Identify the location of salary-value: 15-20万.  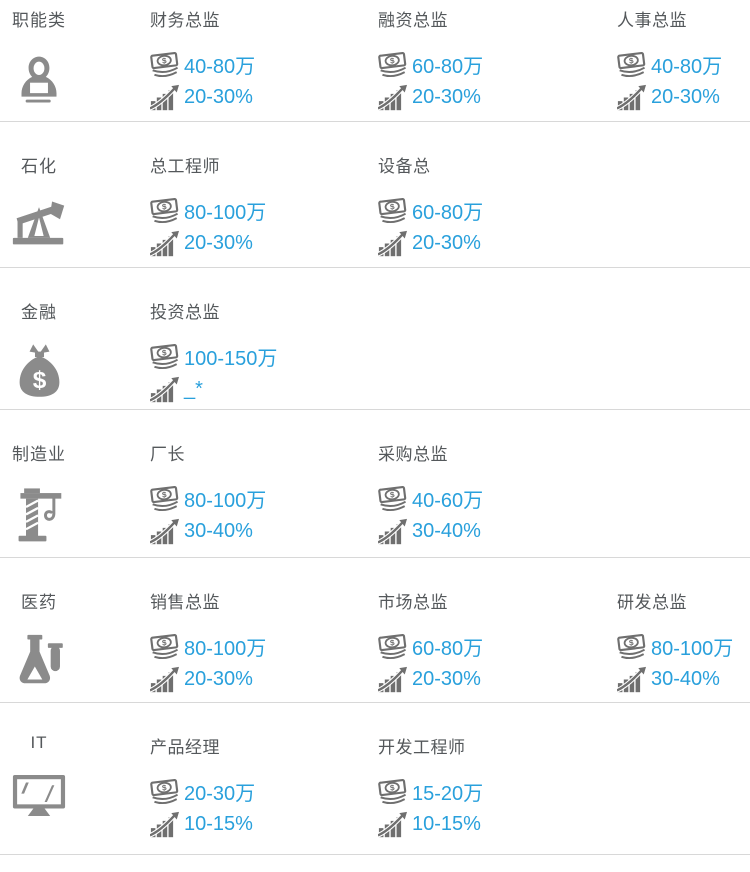
(448, 794).